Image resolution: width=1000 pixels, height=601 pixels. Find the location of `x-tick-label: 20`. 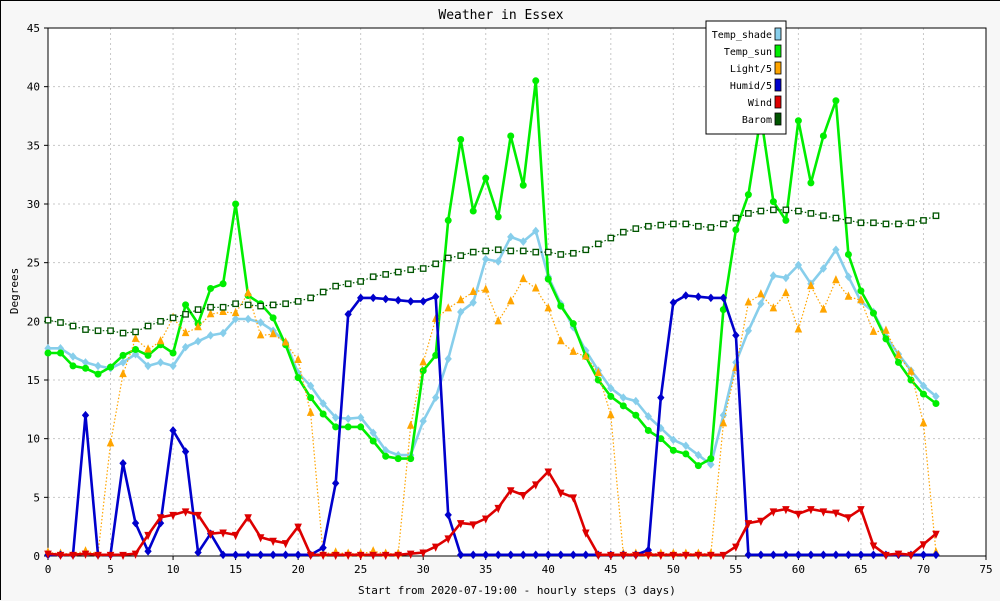

x-tick-label: 20 is located at coordinates (298, 569).